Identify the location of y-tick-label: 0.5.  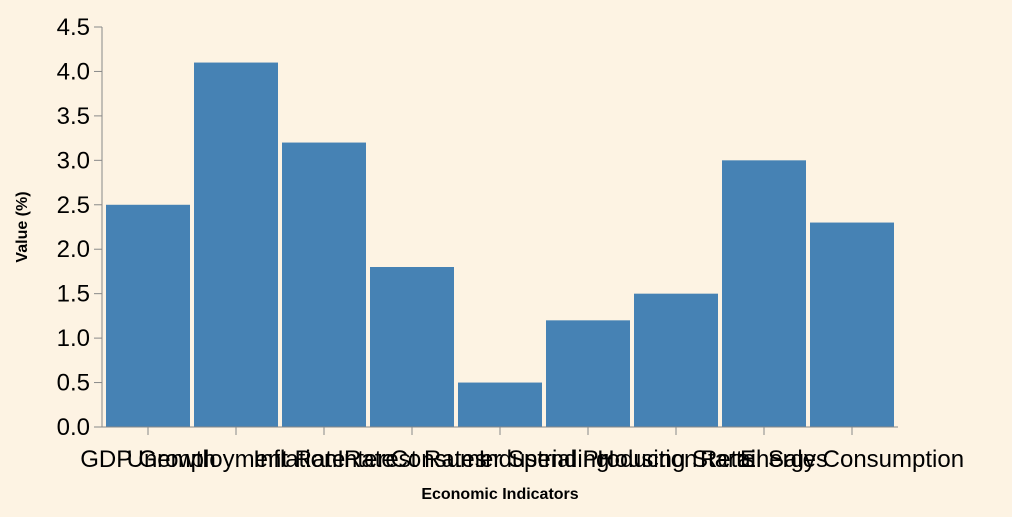
(73, 383).